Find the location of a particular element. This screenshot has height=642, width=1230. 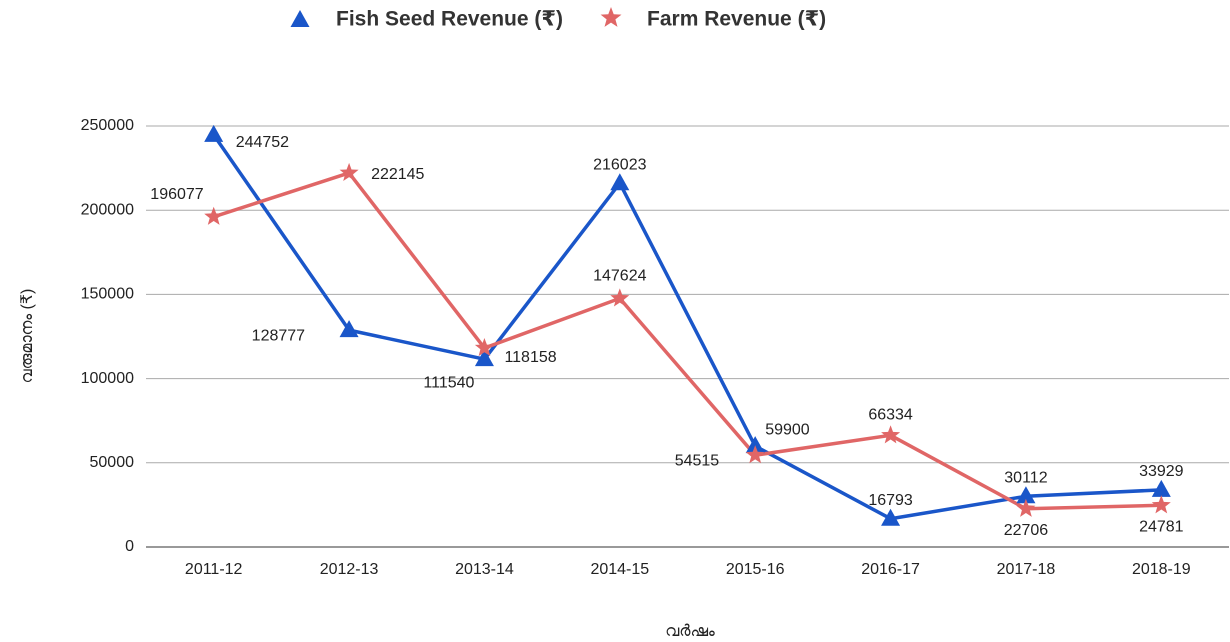

y-tick-label: 200000 is located at coordinates (107, 209).